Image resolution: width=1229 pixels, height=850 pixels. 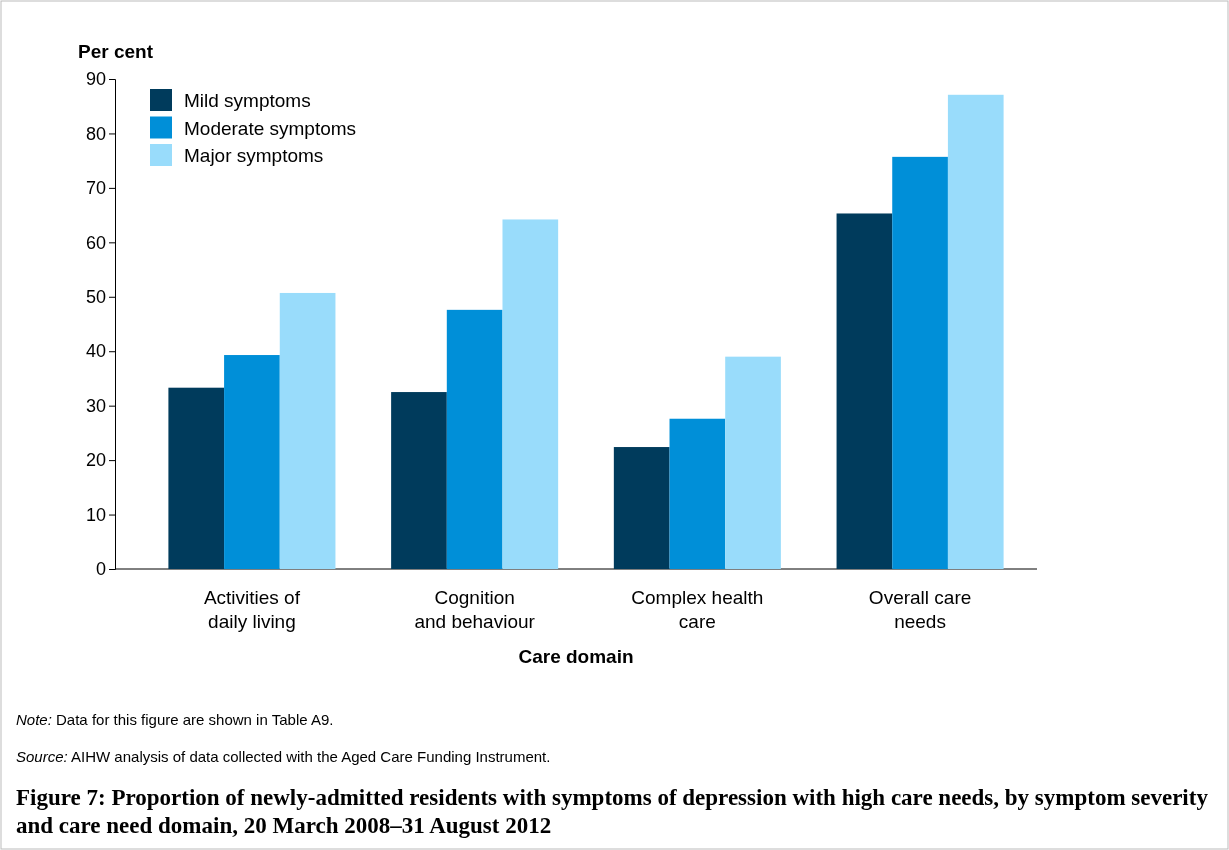 What do you see at coordinates (254, 155) in the screenshot?
I see `legend-label: Major symptoms` at bounding box center [254, 155].